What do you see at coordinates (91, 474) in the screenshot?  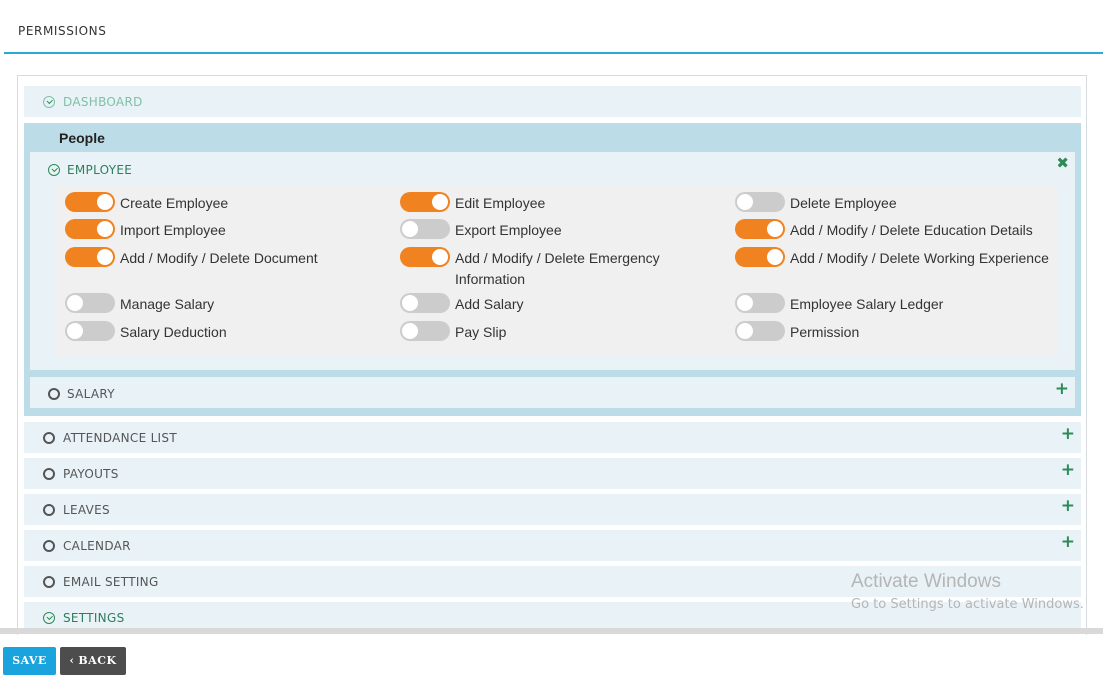 I see `module-label: PAYOUTS` at bounding box center [91, 474].